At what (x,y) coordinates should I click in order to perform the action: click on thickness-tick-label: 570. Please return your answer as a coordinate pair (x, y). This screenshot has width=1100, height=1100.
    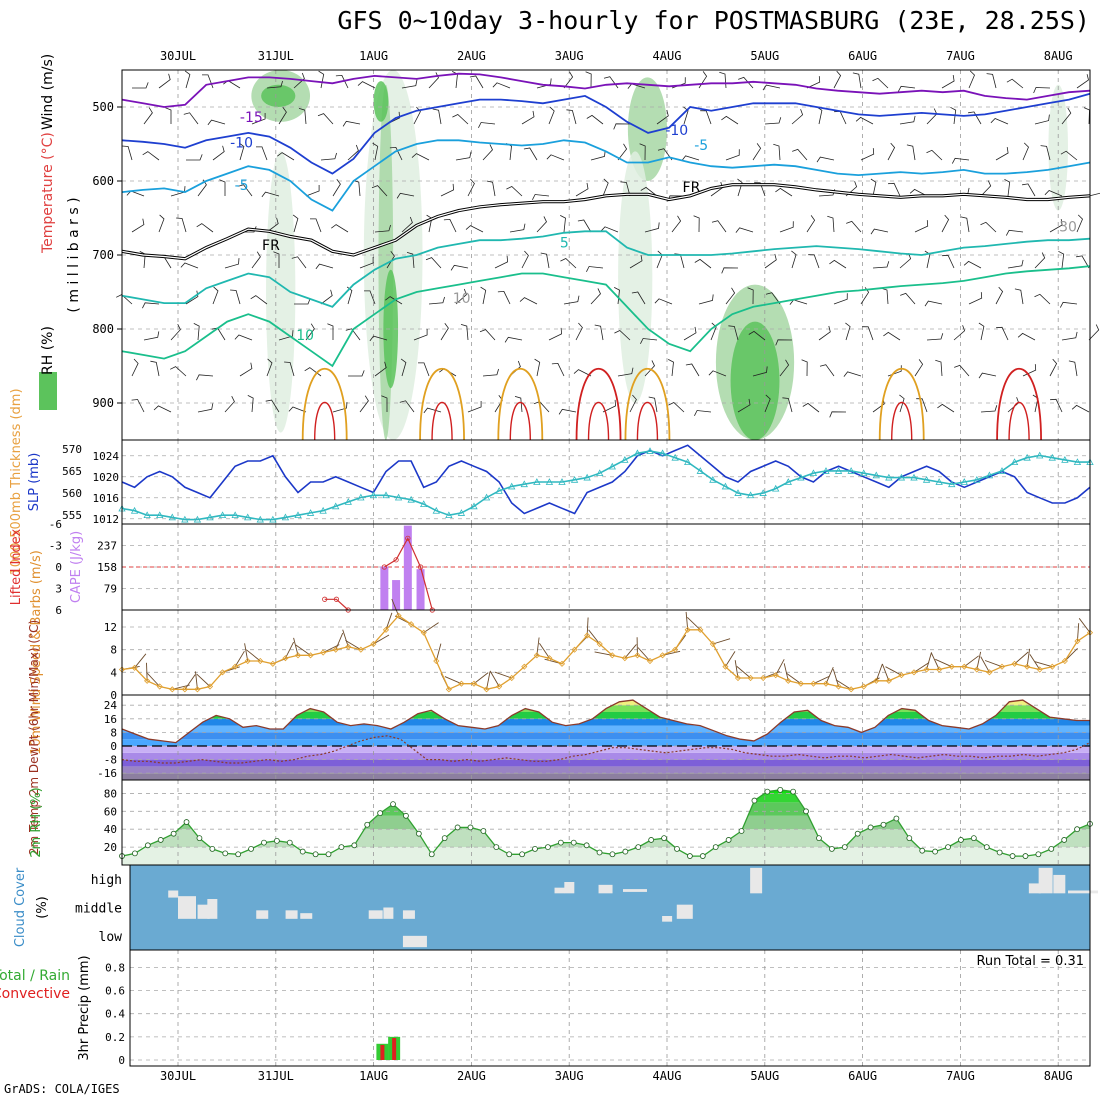
    Looking at the image, I should click on (72, 449).